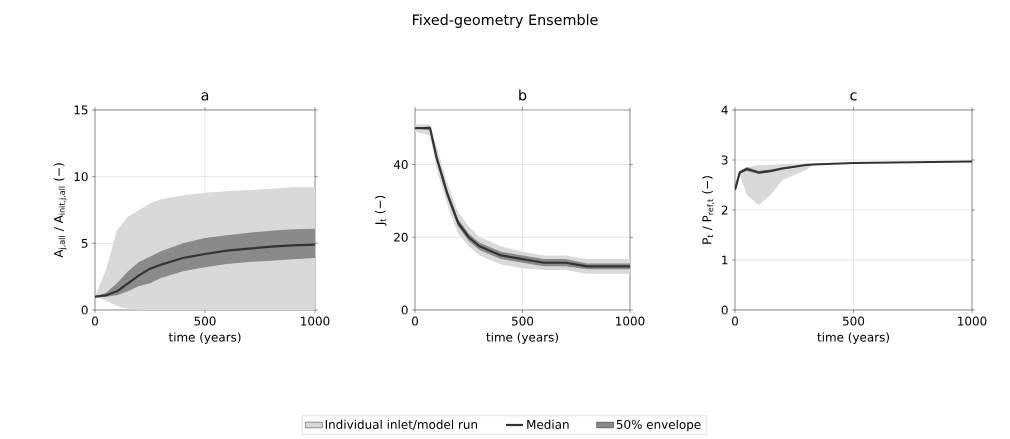  Describe the element at coordinates (81, 110) in the screenshot. I see `y-tick-label: 15` at that location.